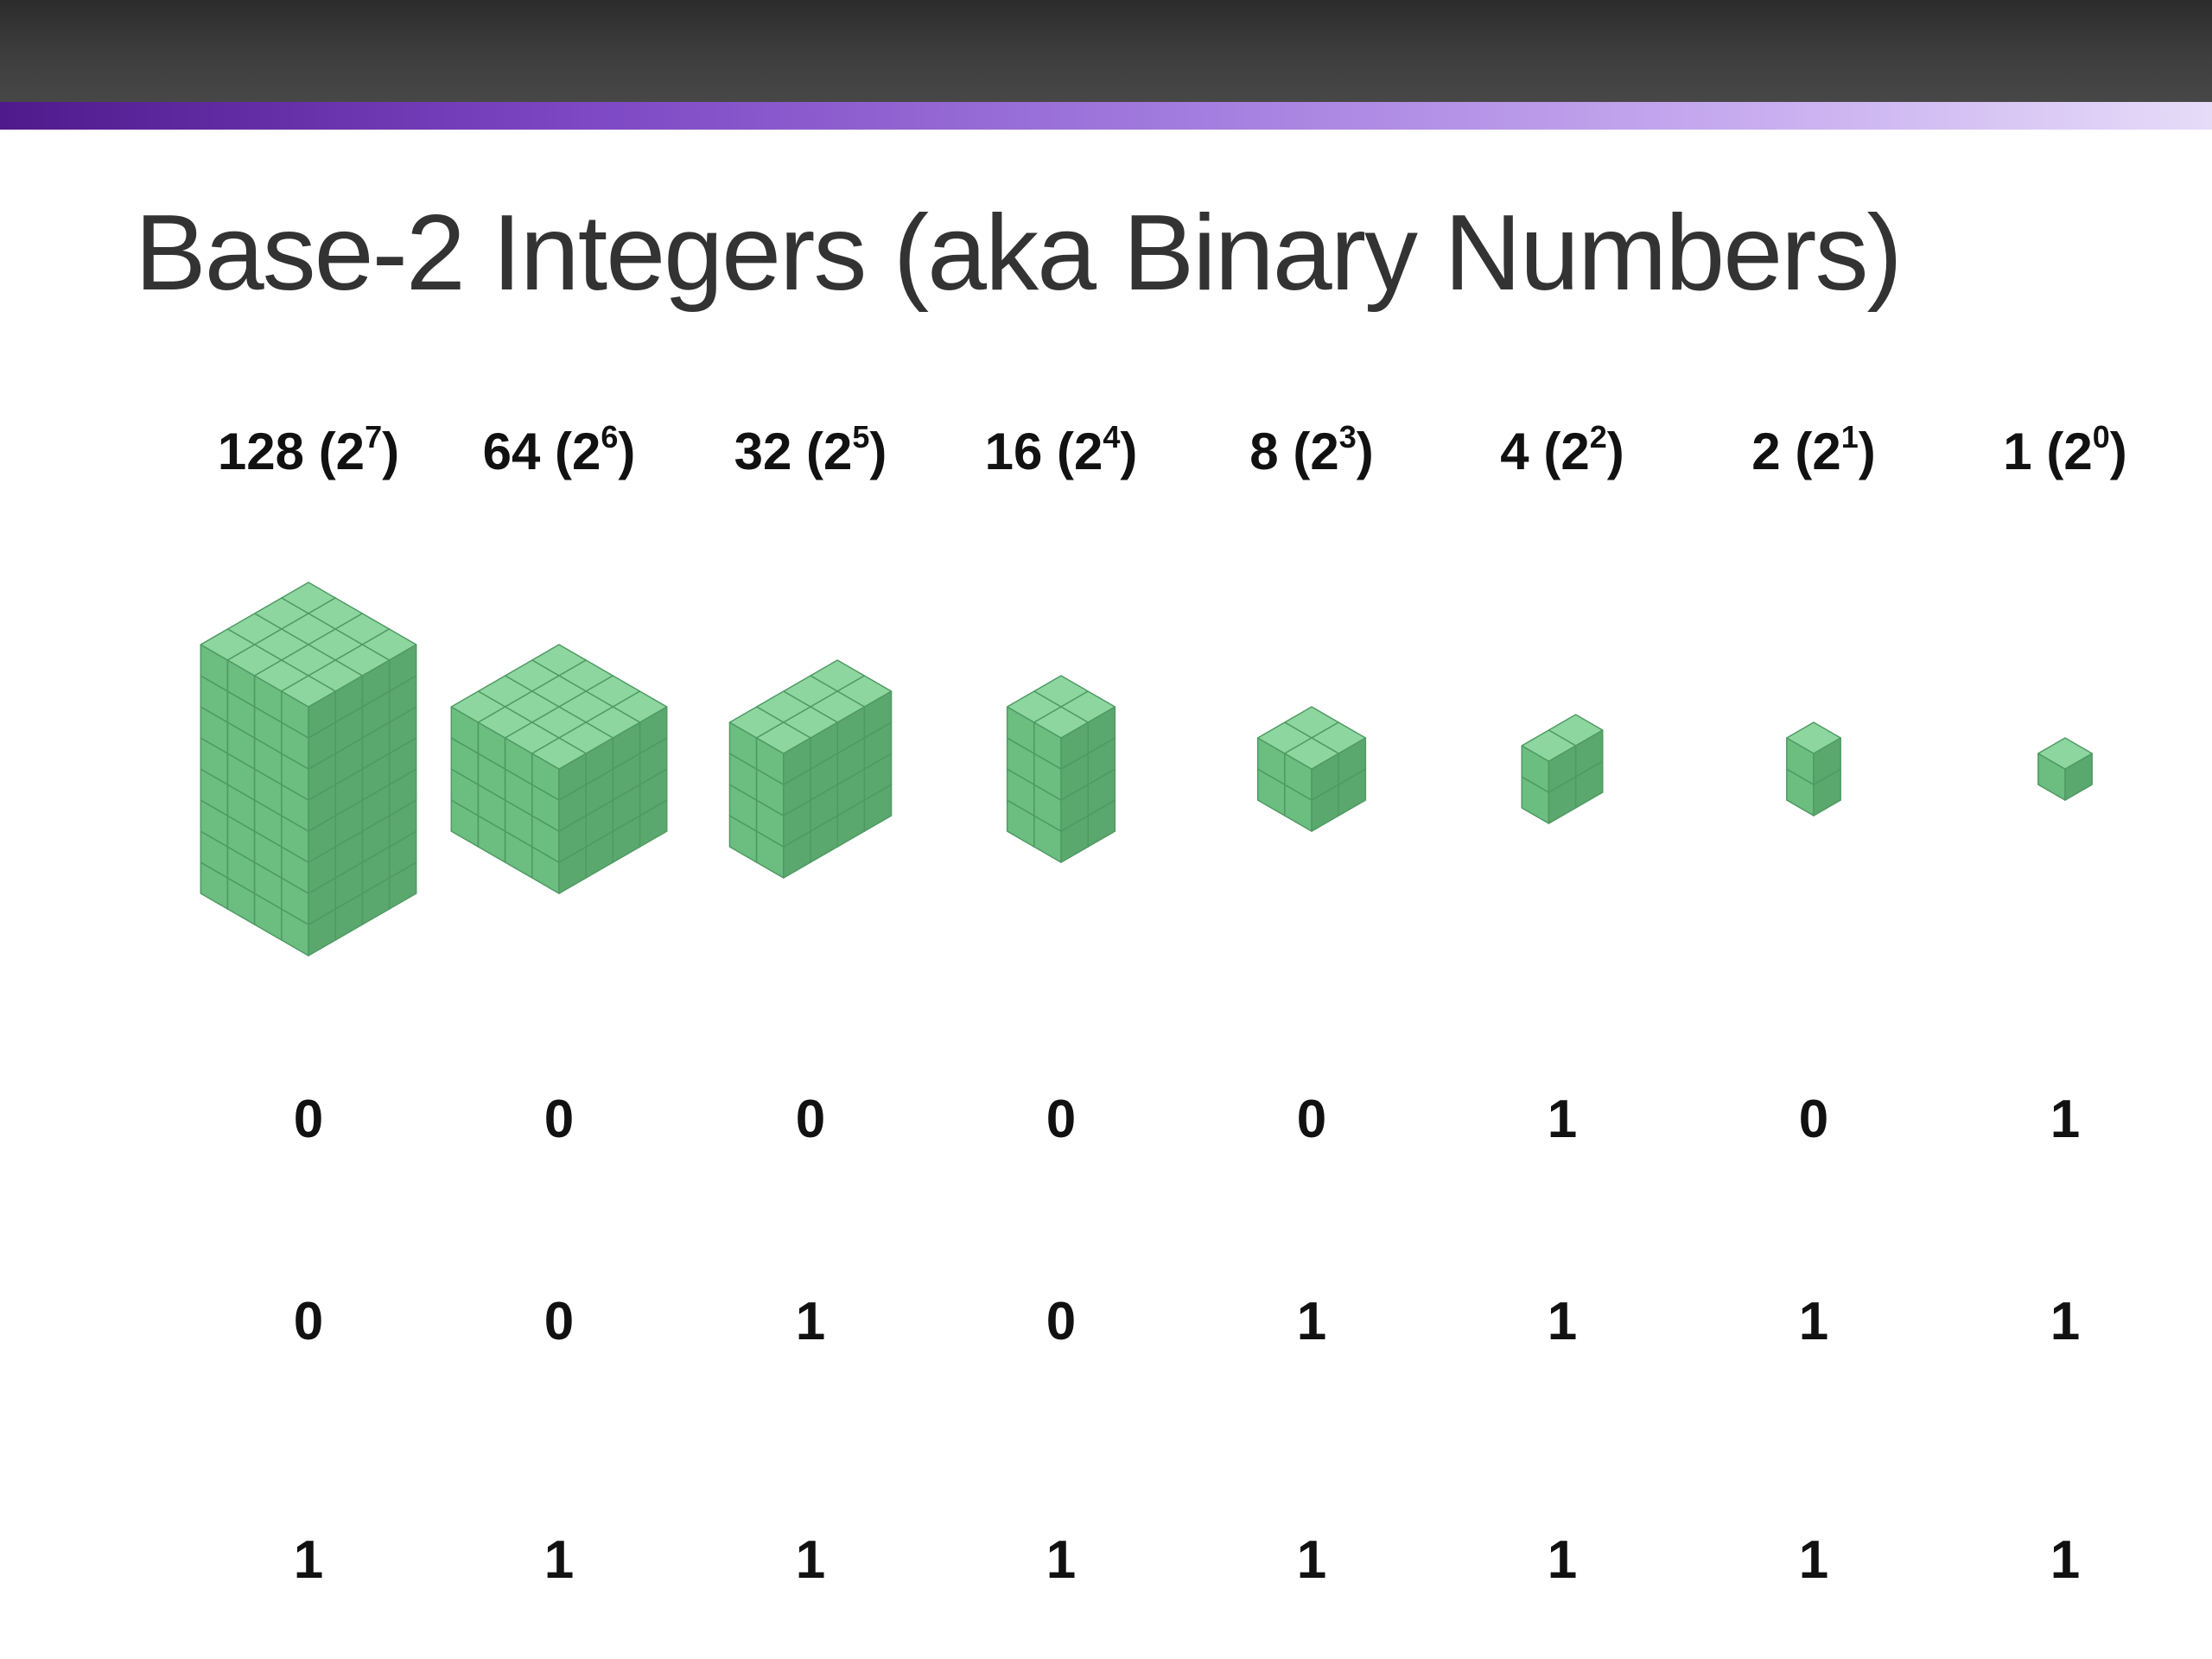  I want to click on place-value-label: 16 (24), so click(1061, 450).